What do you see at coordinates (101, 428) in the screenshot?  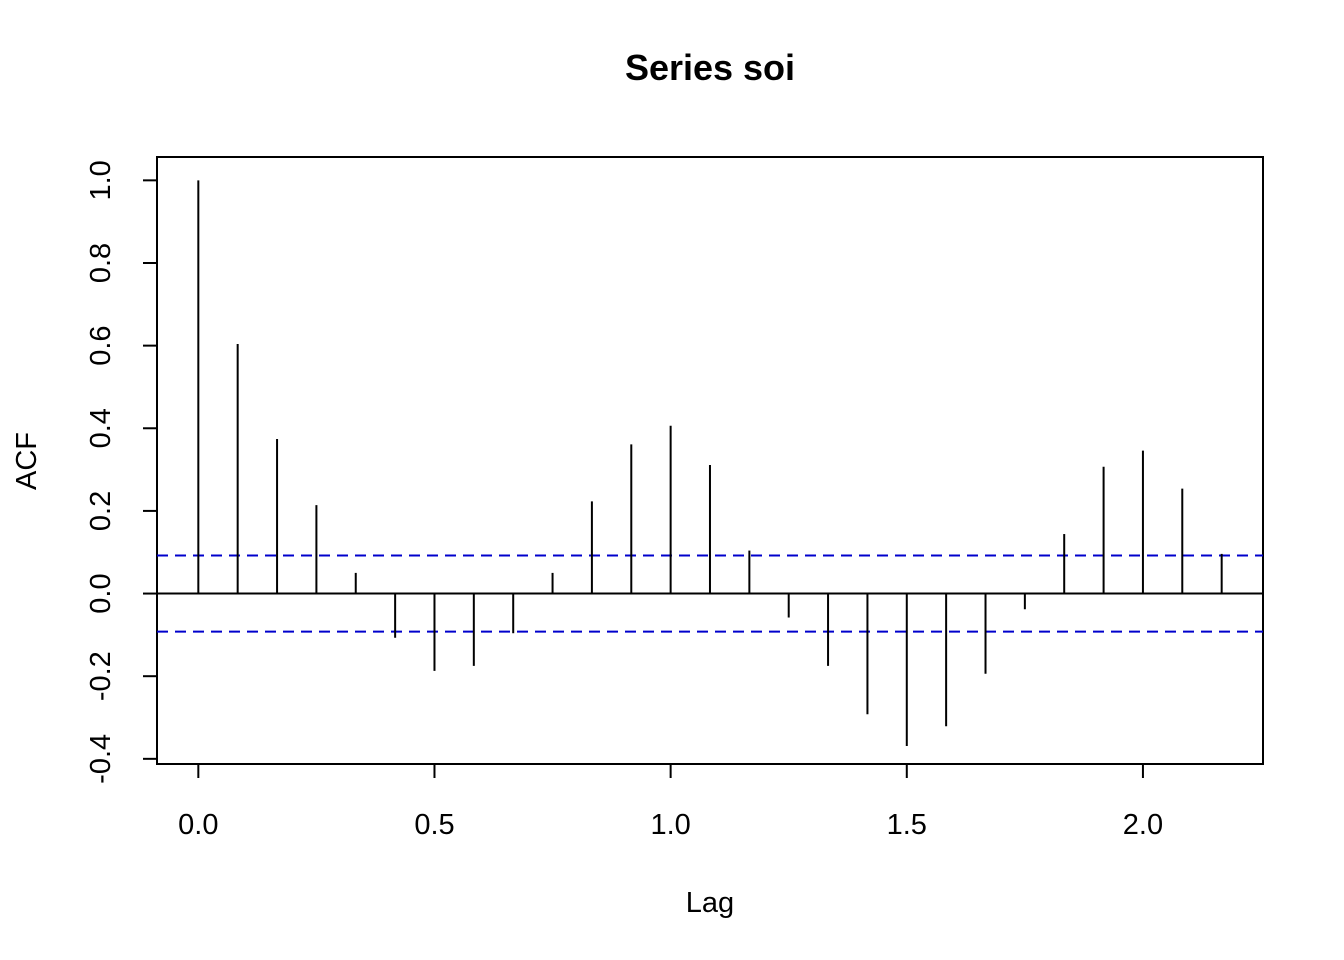 I see `y-tick-label: 0.4` at bounding box center [101, 428].